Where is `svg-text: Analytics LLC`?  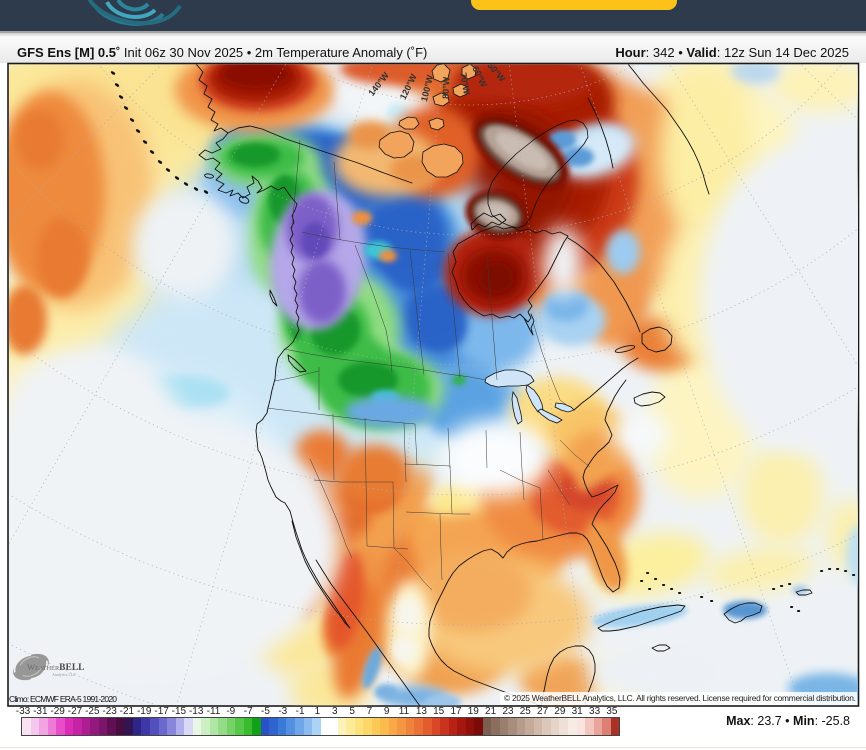
svg-text: Analytics LLC is located at coordinates (64, 674).